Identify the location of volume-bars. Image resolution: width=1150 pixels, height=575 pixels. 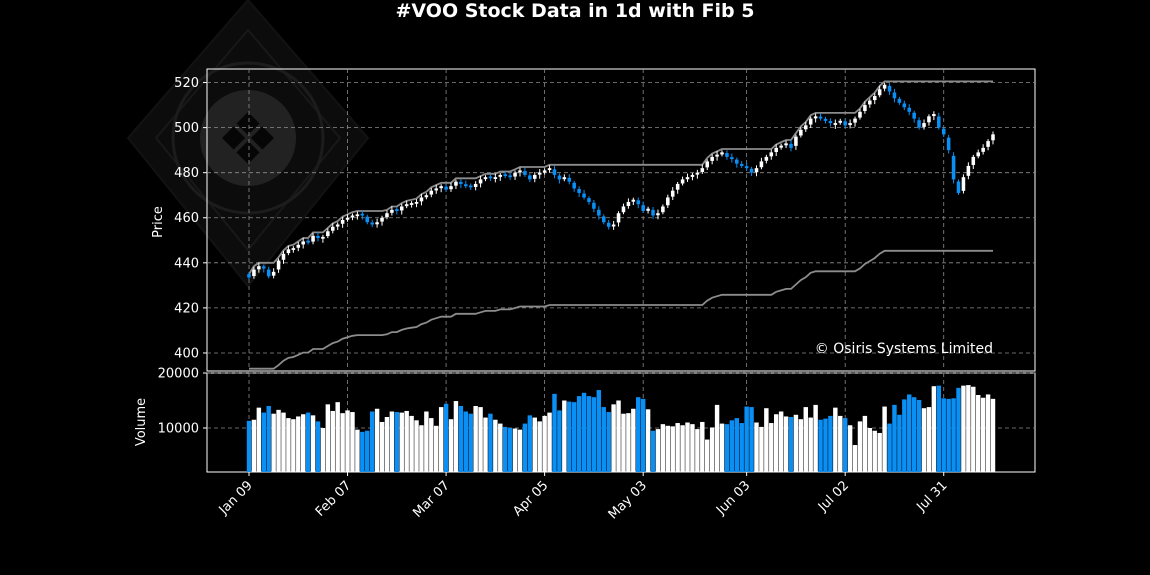
(621, 428).